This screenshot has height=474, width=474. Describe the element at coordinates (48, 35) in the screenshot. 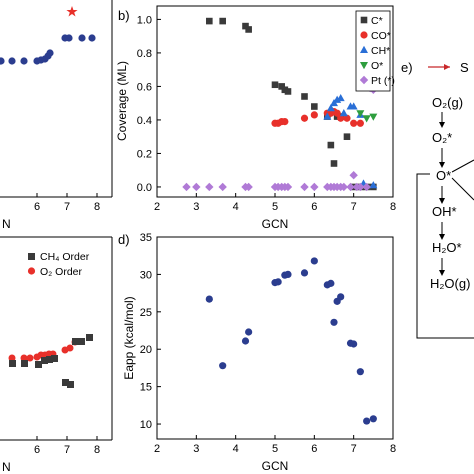

I see `panel-a-points` at that location.